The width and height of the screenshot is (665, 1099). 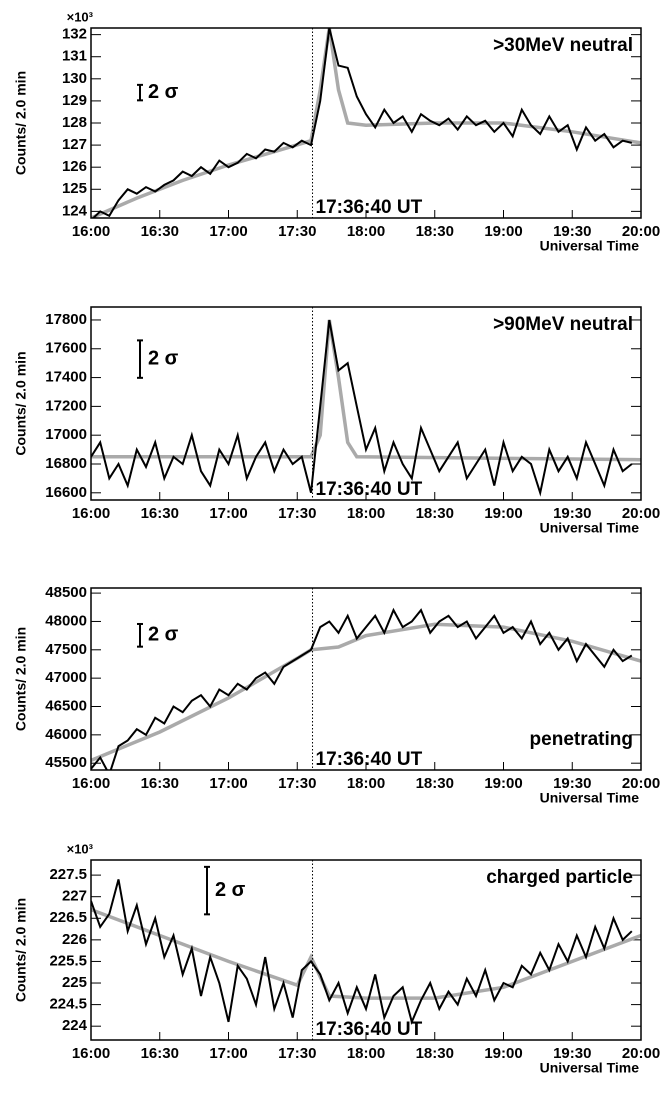 What do you see at coordinates (66, 762) in the screenshot?
I see `y-tick-label: 45500` at bounding box center [66, 762].